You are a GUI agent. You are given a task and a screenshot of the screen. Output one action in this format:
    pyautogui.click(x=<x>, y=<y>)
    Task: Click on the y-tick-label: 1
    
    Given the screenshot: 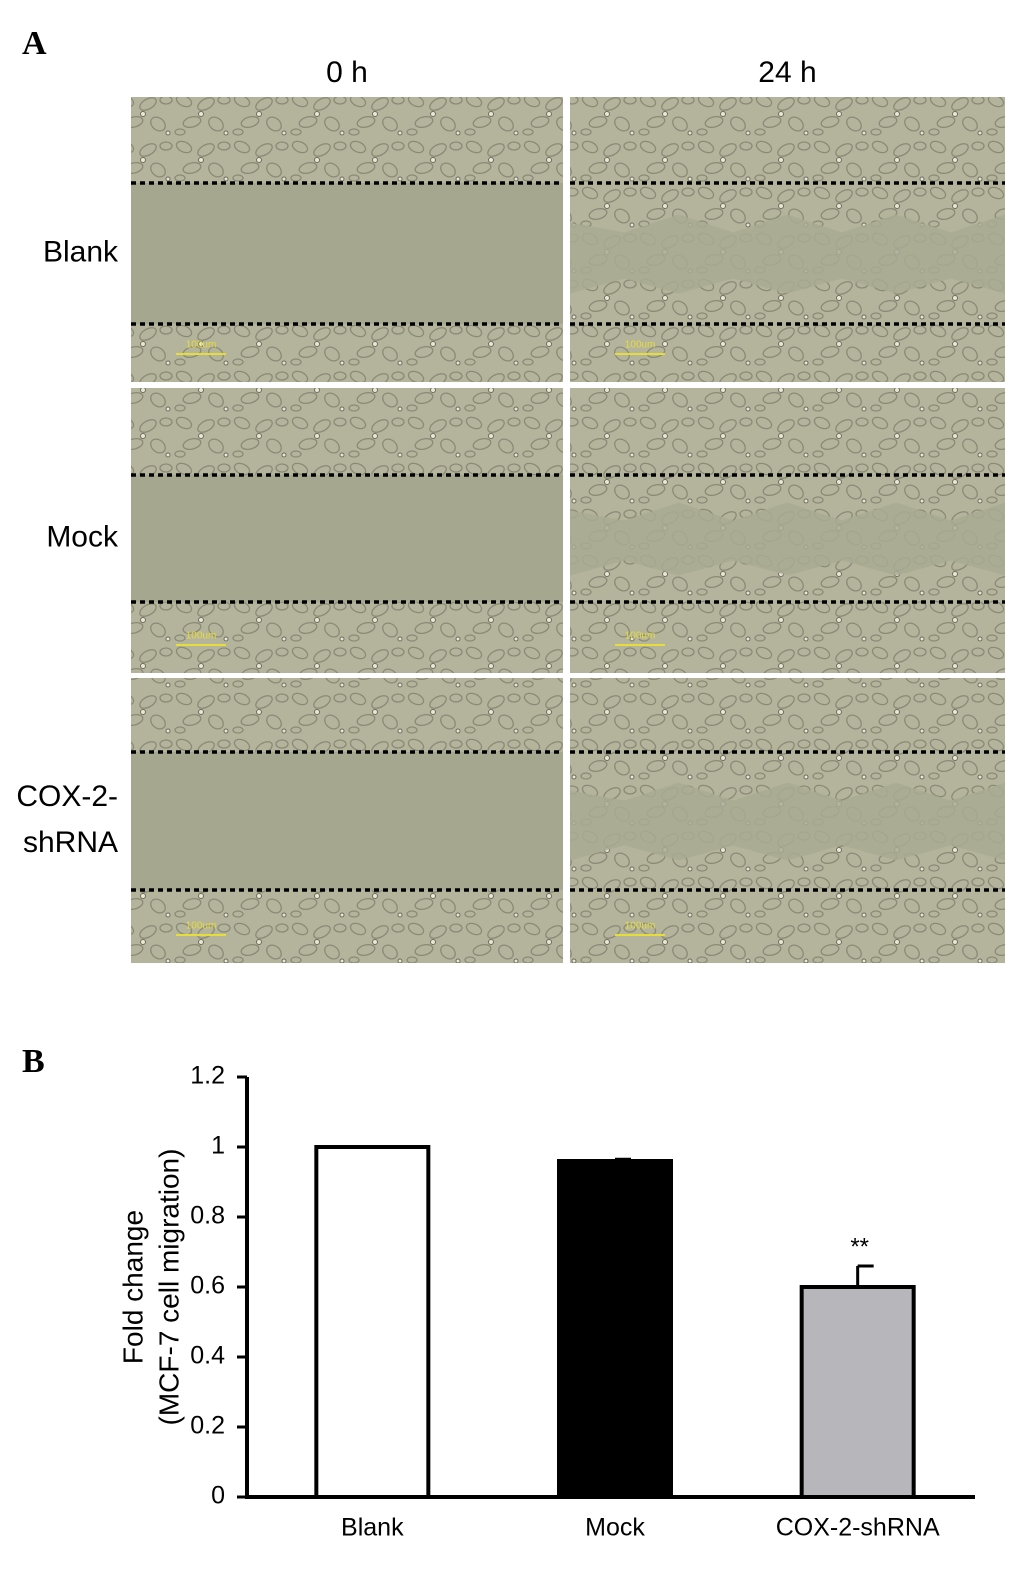 What is the action you would take?
    pyautogui.click(x=218, y=1146)
    